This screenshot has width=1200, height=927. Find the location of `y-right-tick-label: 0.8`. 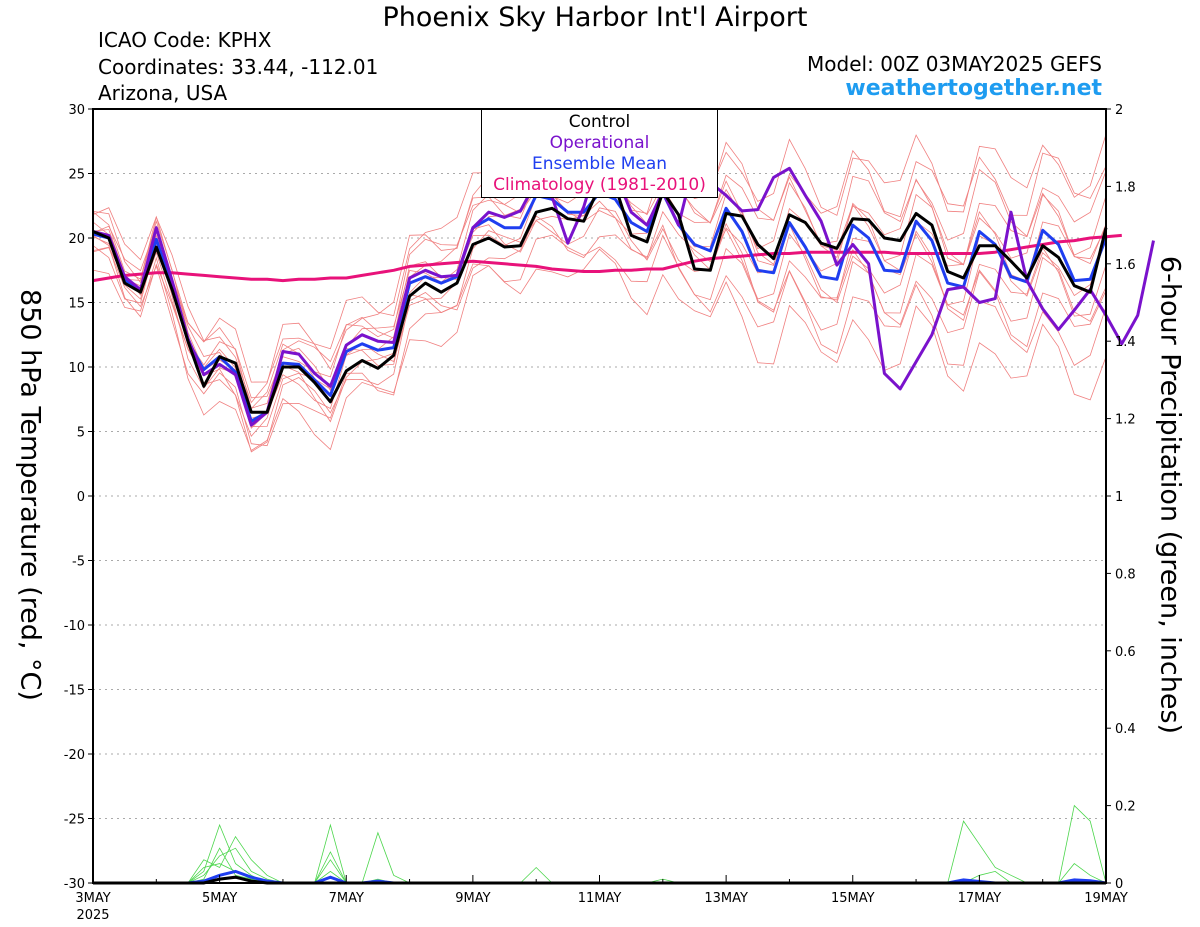

y-right-tick-label: 0.8 is located at coordinates (1125, 574).